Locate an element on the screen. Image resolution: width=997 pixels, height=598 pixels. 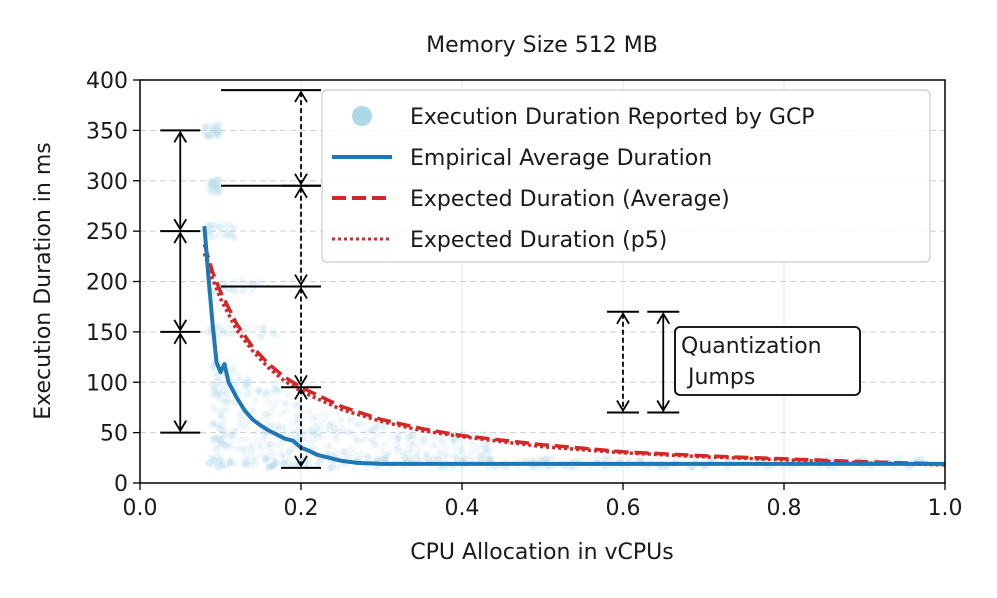
chart-title: Memory Size 512 MB is located at coordinates (542, 45).